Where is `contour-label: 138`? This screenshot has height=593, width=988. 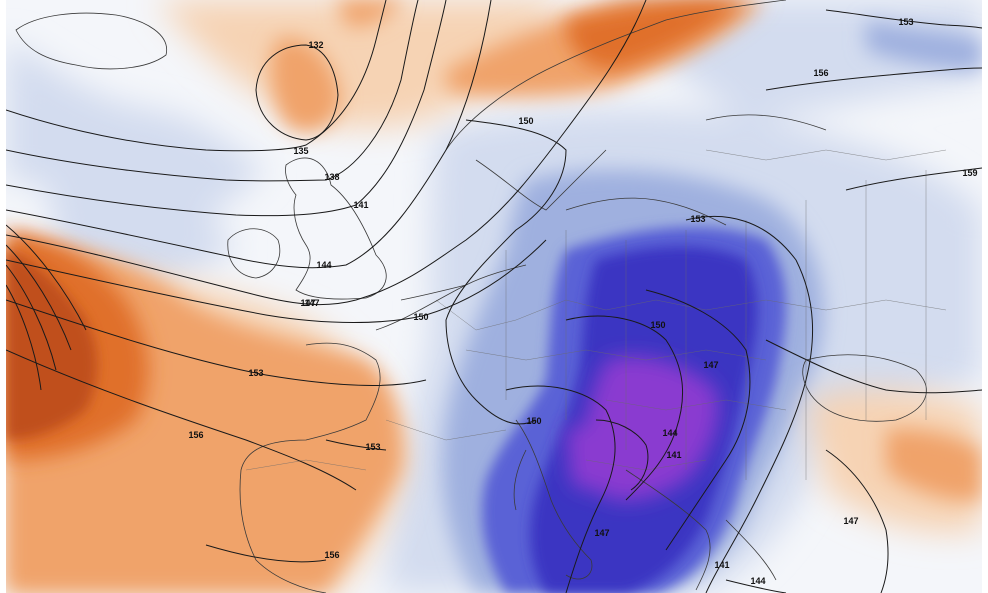
contour-label: 138 is located at coordinates (331, 177).